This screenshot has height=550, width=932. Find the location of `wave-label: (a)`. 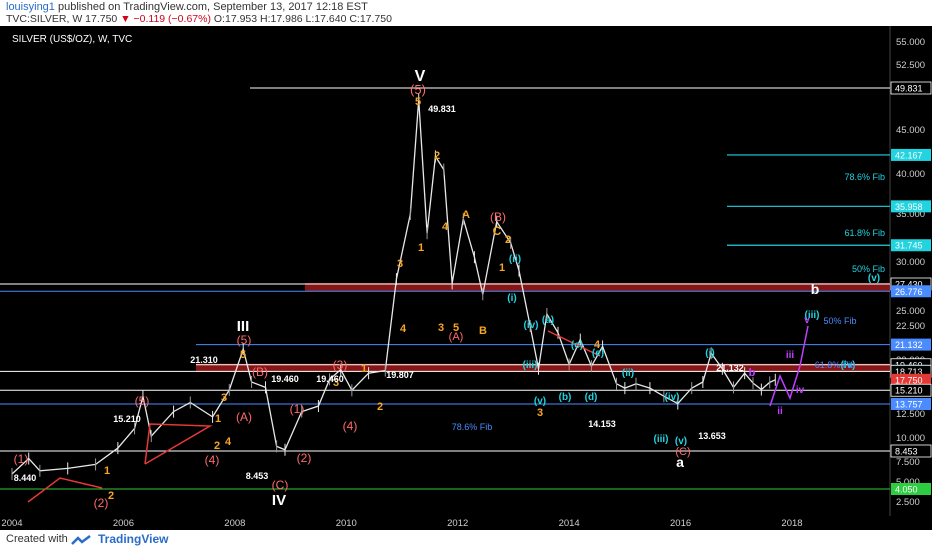

wave-label: (a) is located at coordinates (548, 320).